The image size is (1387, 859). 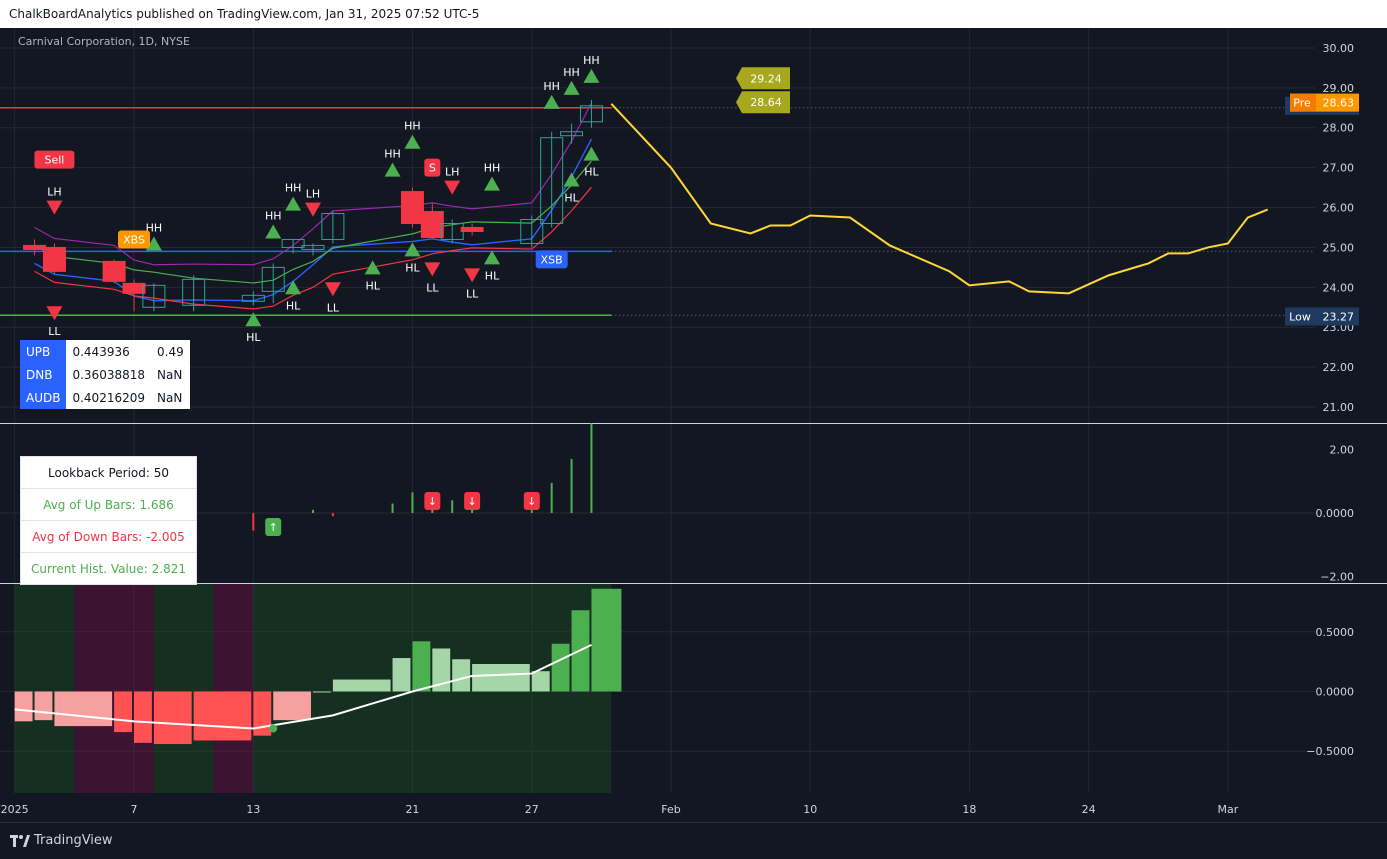 I want to click on time-axis: 2025 7 13 21 27 Feb 10 18 24 Mar, so click(x=620, y=809).